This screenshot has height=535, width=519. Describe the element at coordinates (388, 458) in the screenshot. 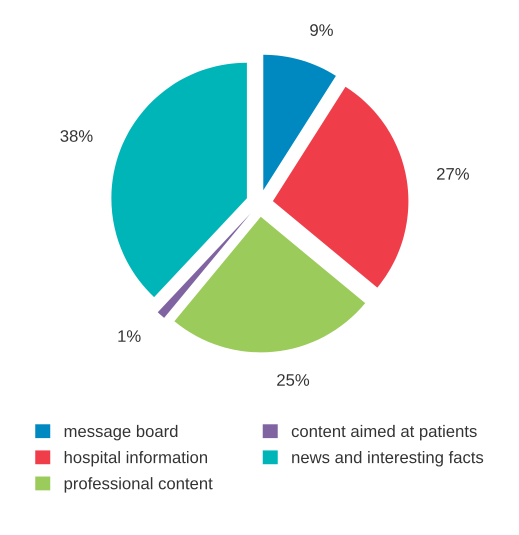

I see `legend-label: news and interesting facts` at that location.